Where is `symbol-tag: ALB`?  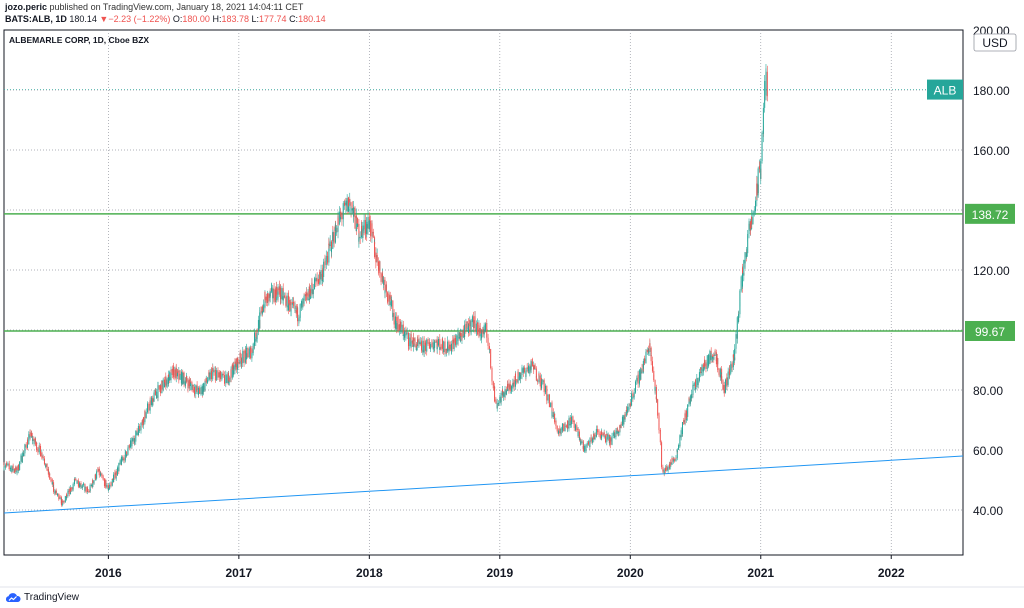
symbol-tag: ALB is located at coordinates (945, 91).